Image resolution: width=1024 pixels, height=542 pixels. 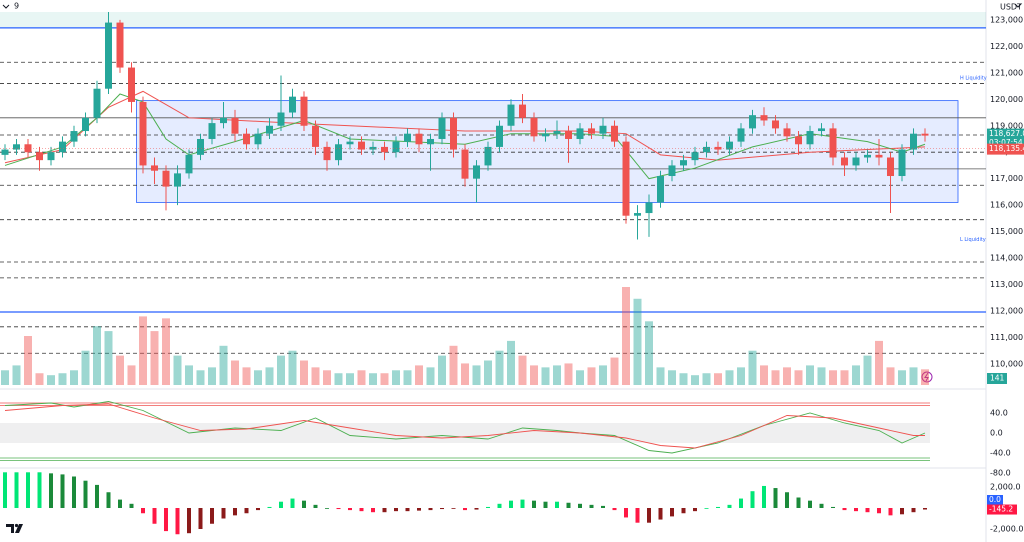 What do you see at coordinates (1011, 7) in the screenshot?
I see `currency: USDT` at bounding box center [1011, 7].